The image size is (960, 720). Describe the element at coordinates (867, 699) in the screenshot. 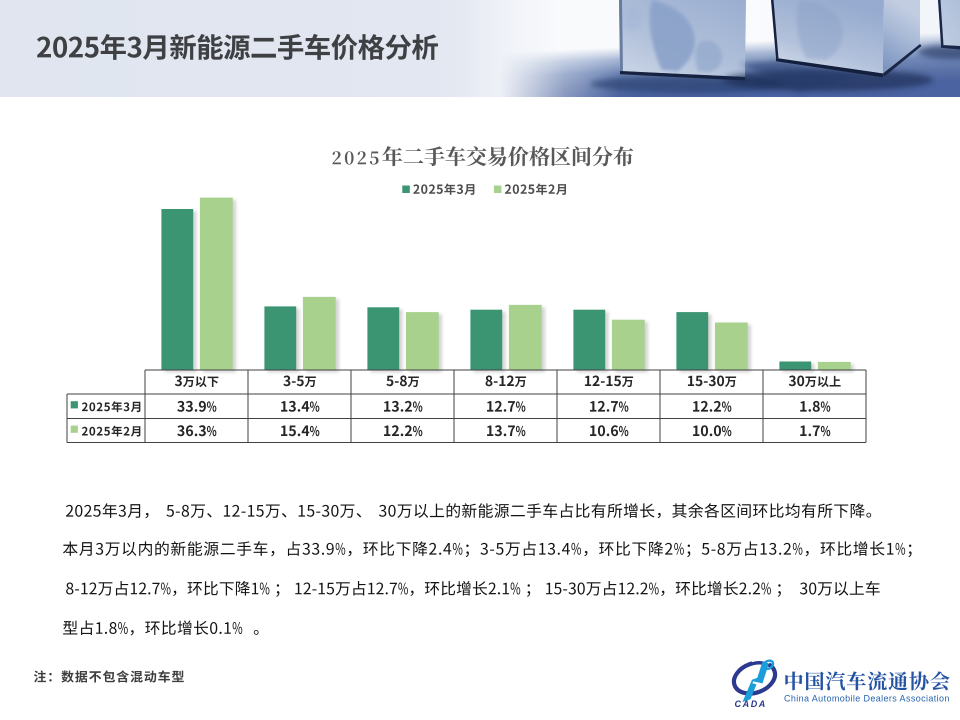

I see `svg-text:China Automobile Dealers Assoc: China Automobile Dealers Association` at that location.